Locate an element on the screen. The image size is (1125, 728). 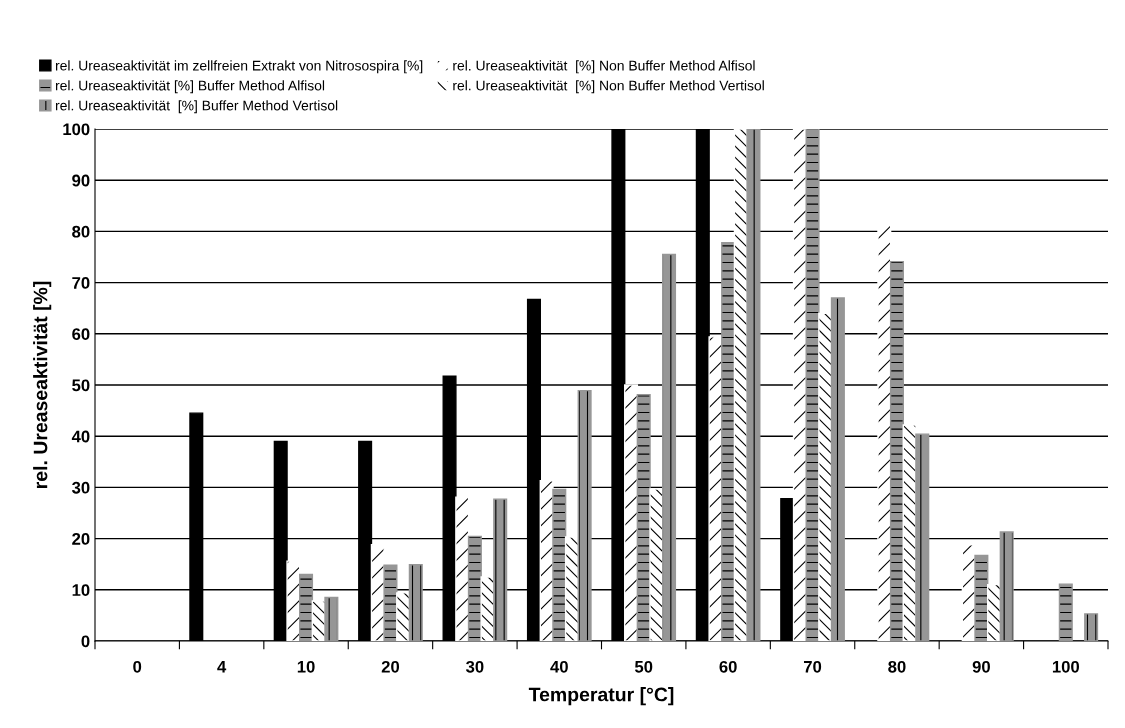
y-axis-title: rel. Ureaseaktivität [%] is located at coordinates (42, 384).